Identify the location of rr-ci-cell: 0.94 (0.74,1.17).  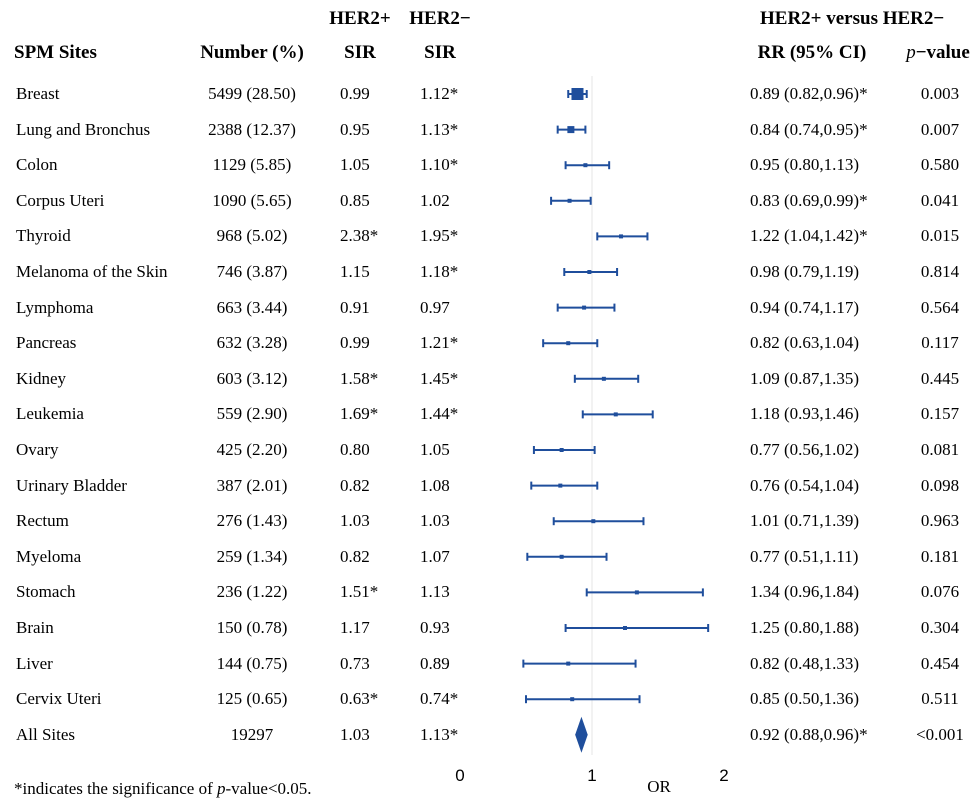
(805, 307).